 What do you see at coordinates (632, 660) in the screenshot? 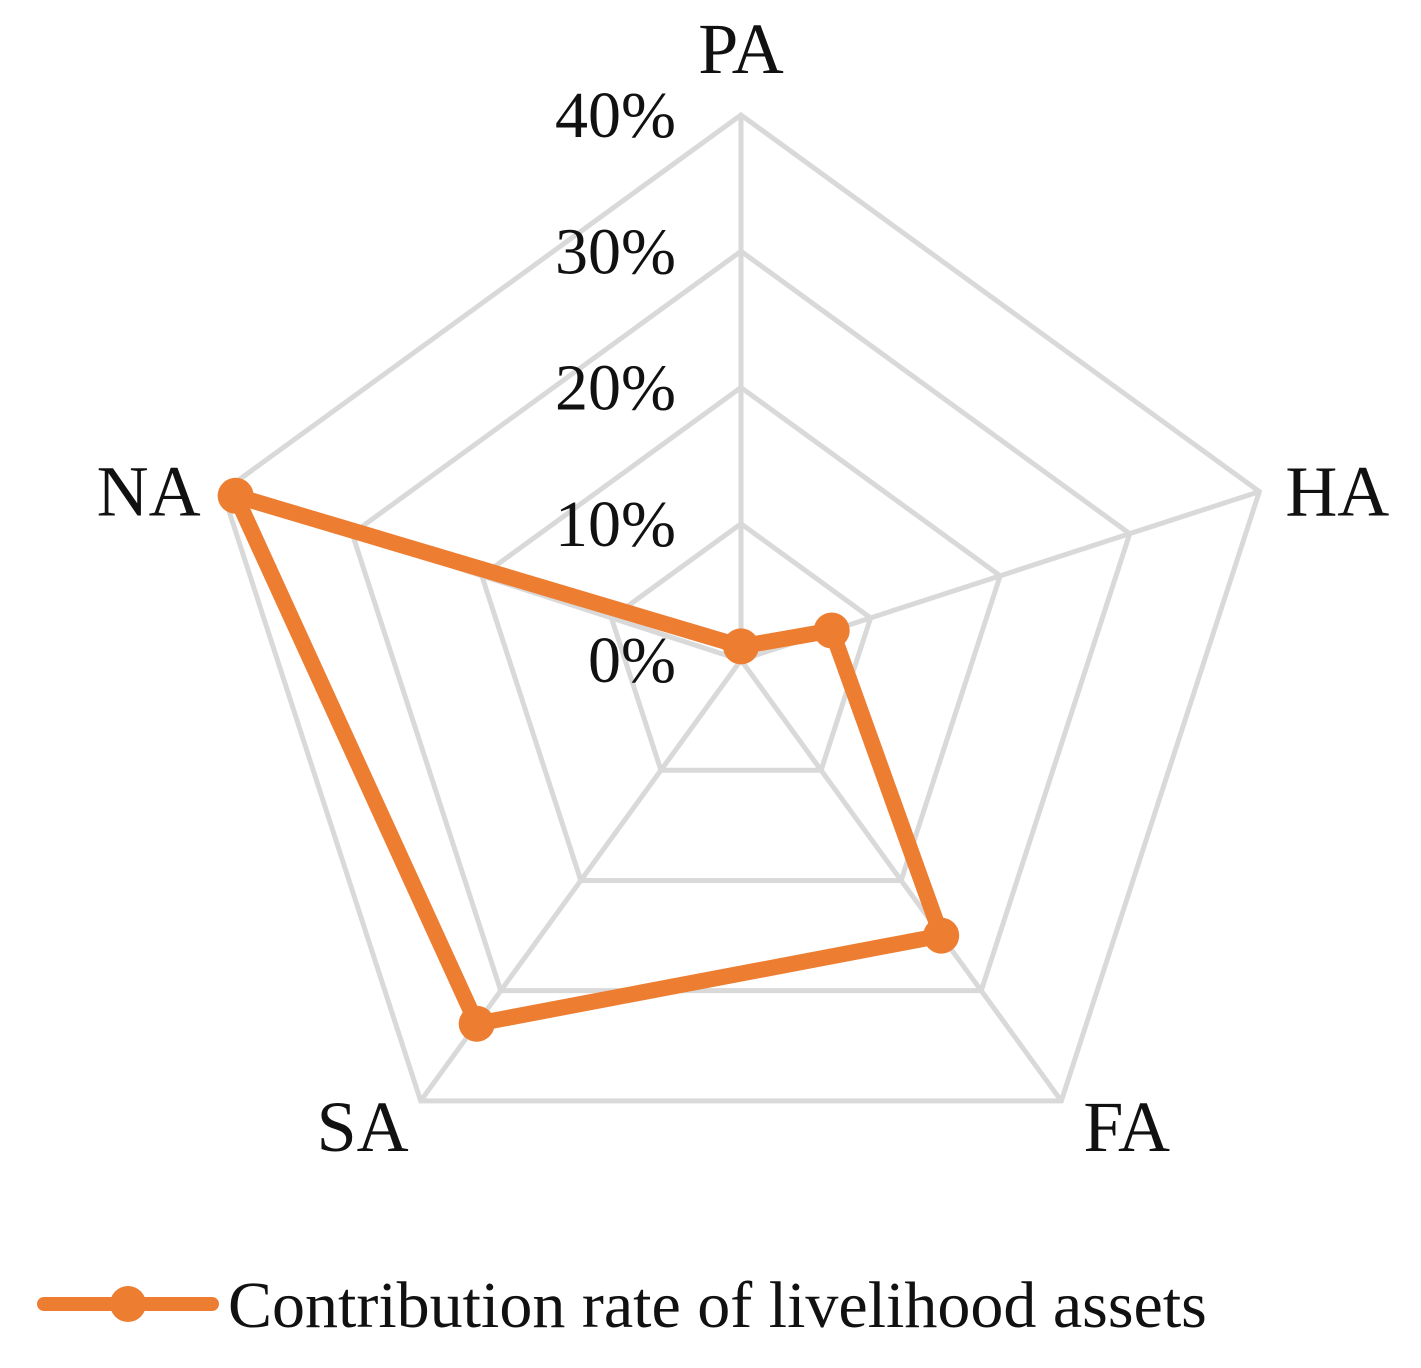
I see `tick-label: 0%` at bounding box center [632, 660].